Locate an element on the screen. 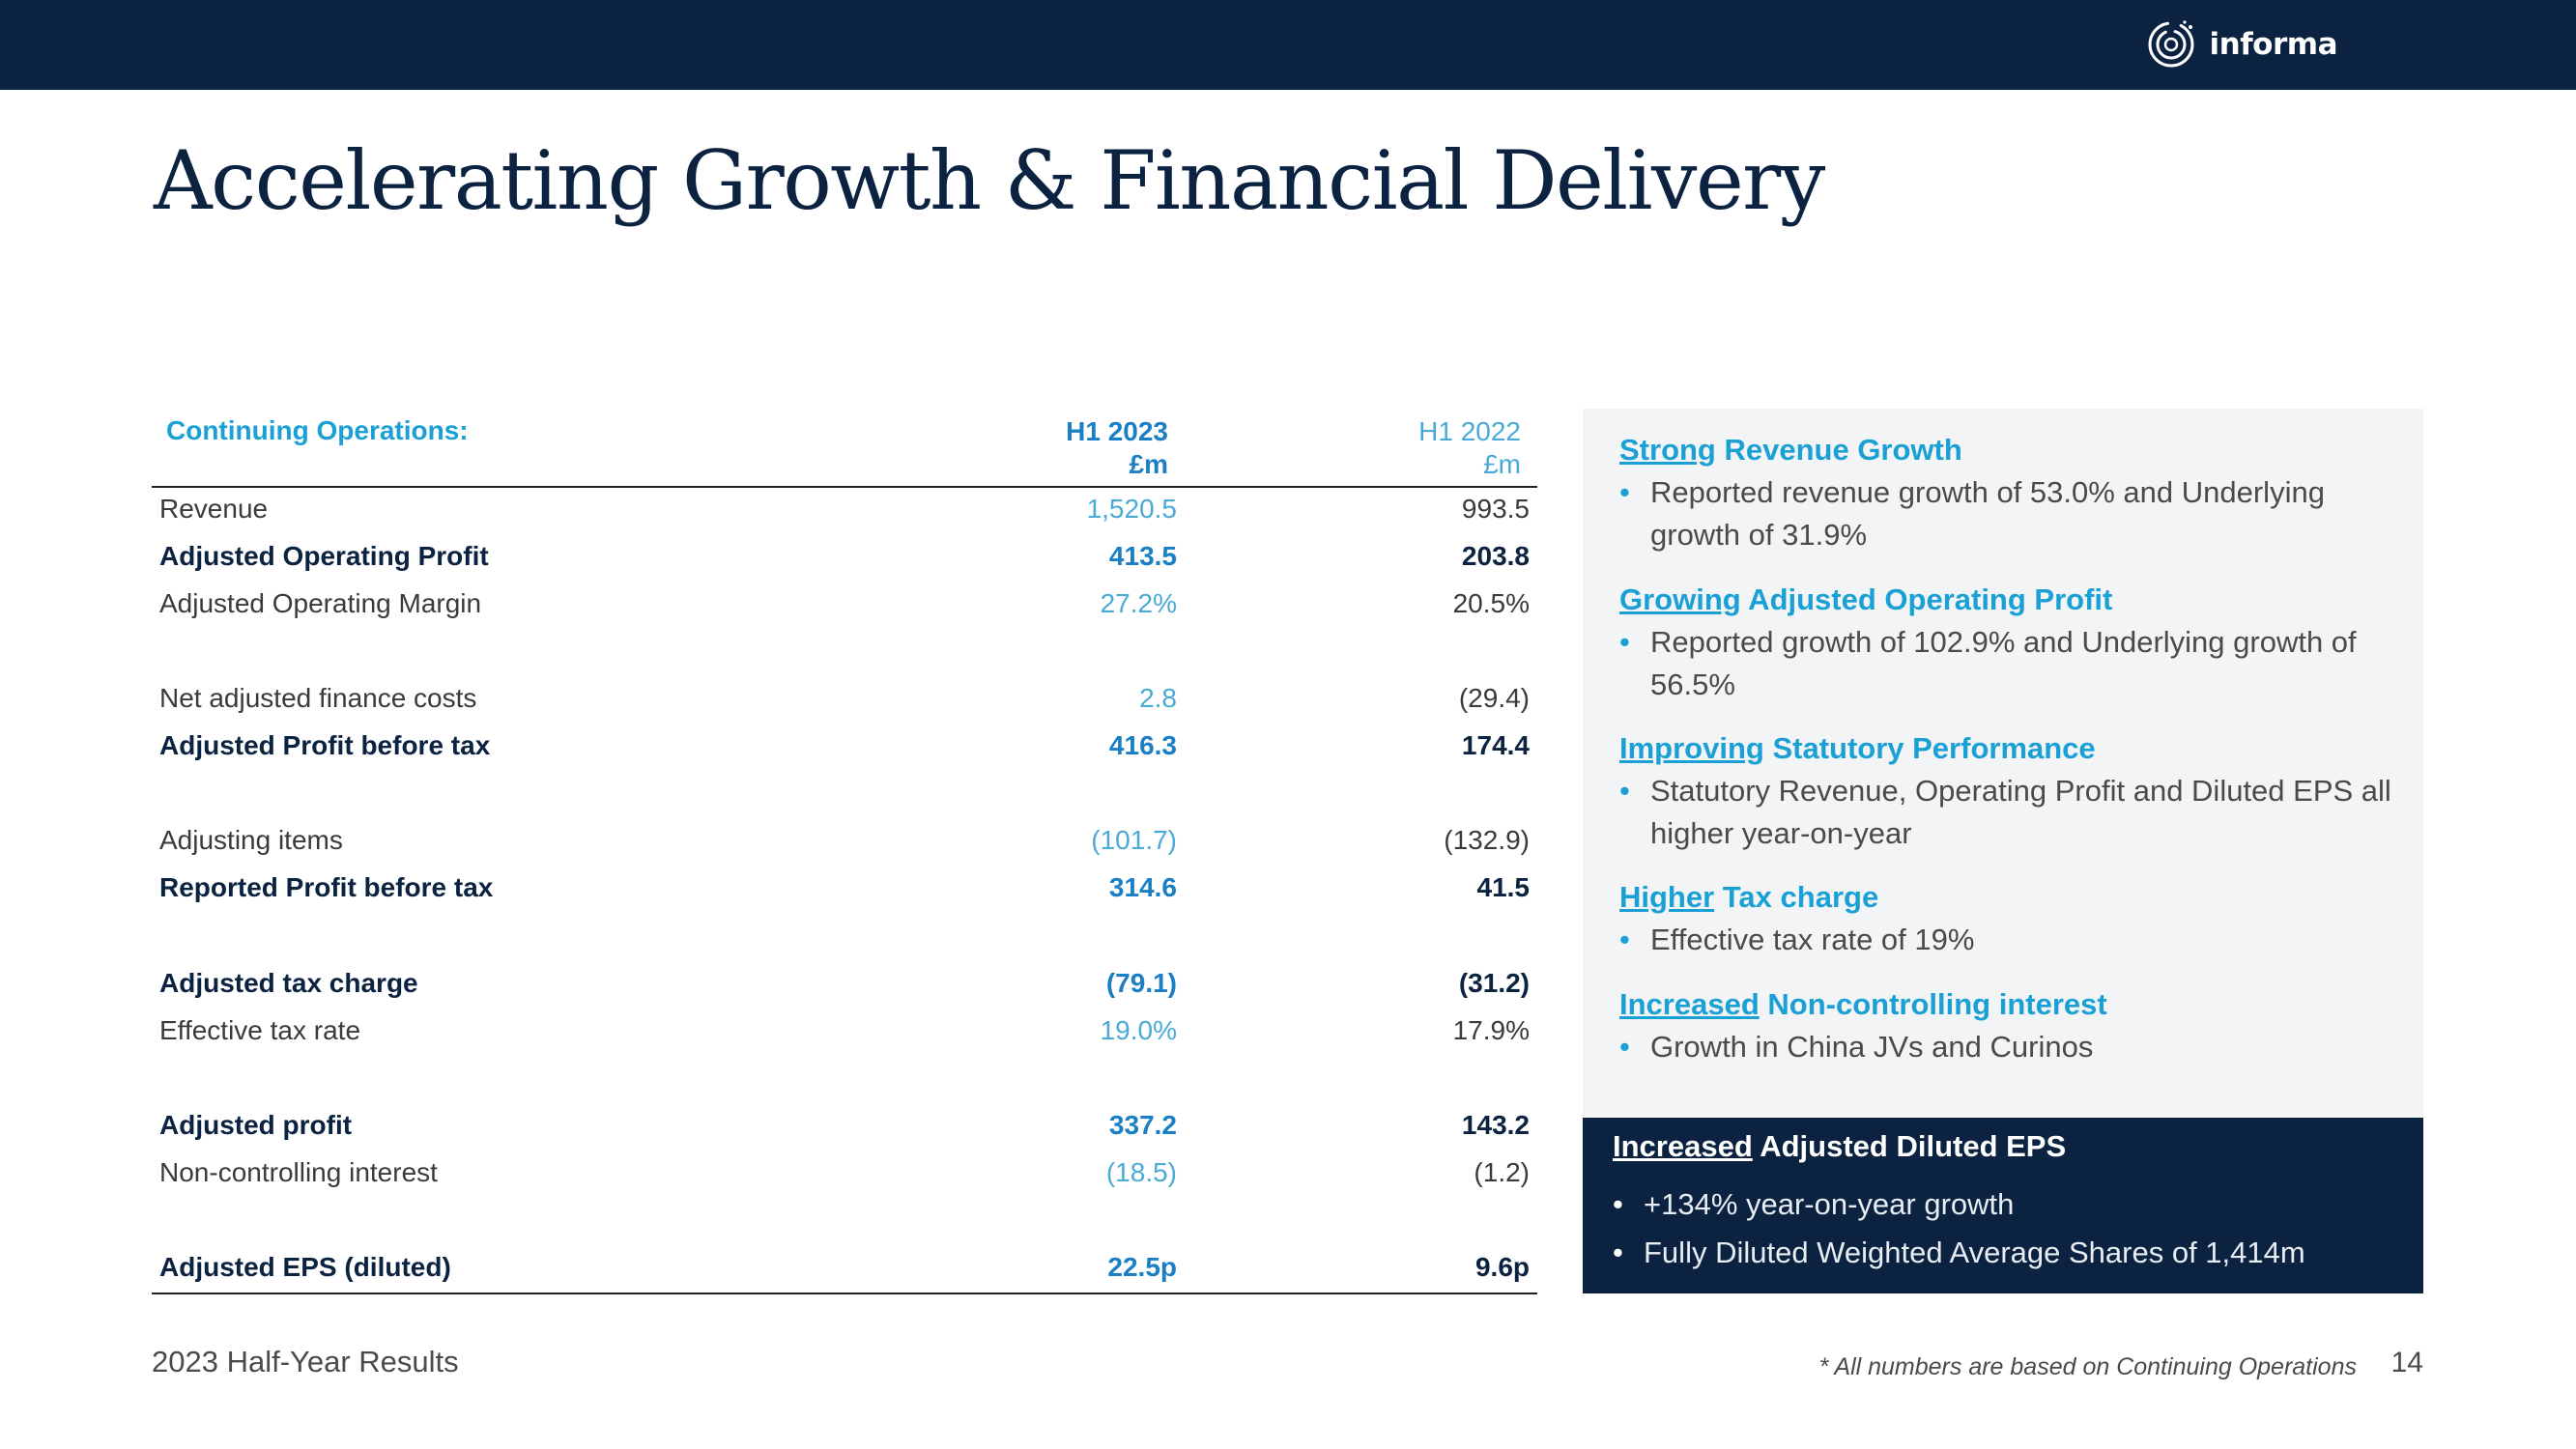 The width and height of the screenshot is (2576, 1449). value-h1-2022: 174.4 is located at coordinates (1496, 745).